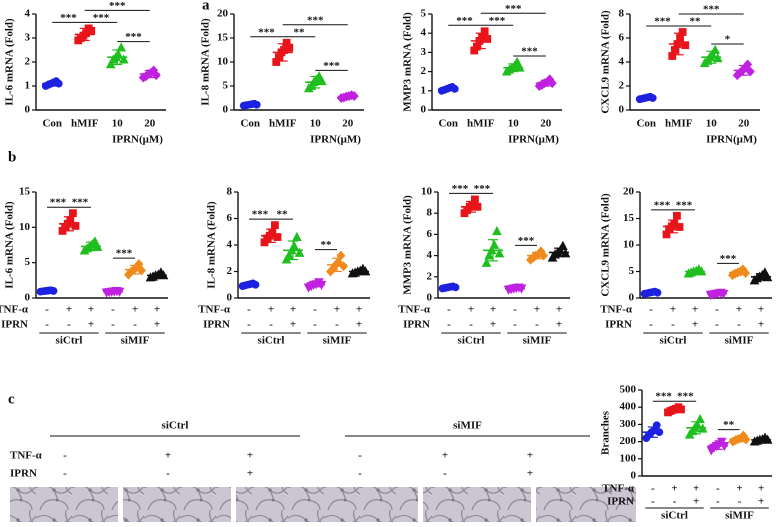 The height and width of the screenshot is (527, 778). I want to click on y-axis-label: IL-8 mRNA (Fold), so click(212, 245).